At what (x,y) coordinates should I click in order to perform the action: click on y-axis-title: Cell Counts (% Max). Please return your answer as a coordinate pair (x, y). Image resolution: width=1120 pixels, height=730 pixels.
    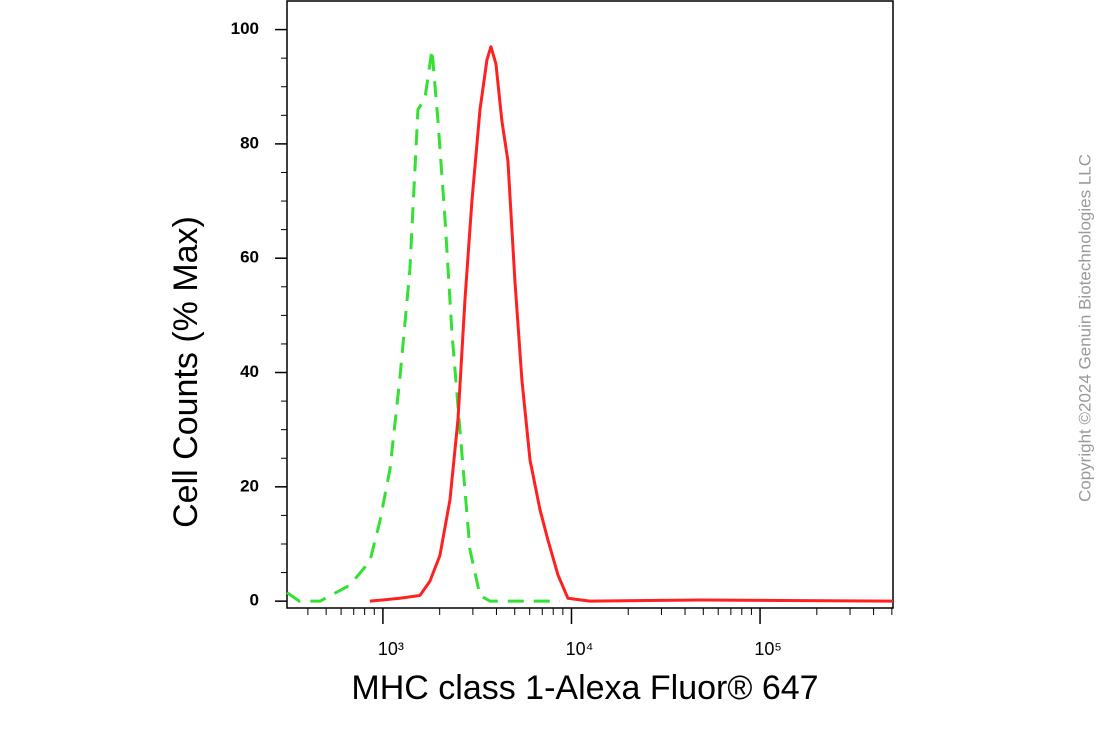
    Looking at the image, I should click on (186, 372).